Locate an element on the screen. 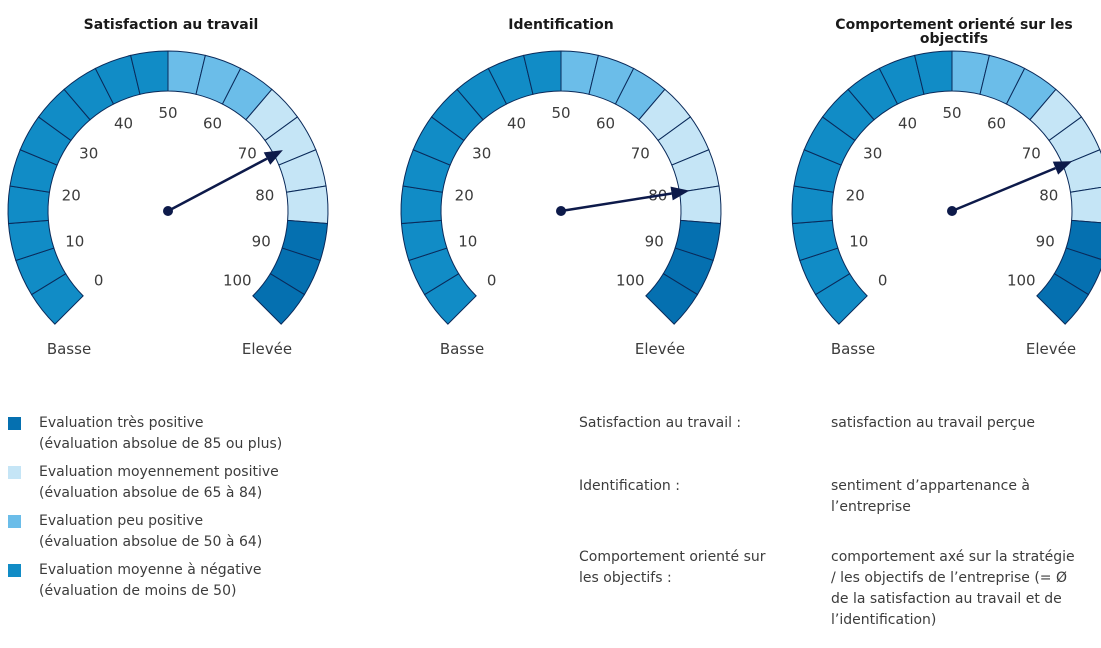  legend-sub: (évaluation de moins de 50) is located at coordinates (138, 591).